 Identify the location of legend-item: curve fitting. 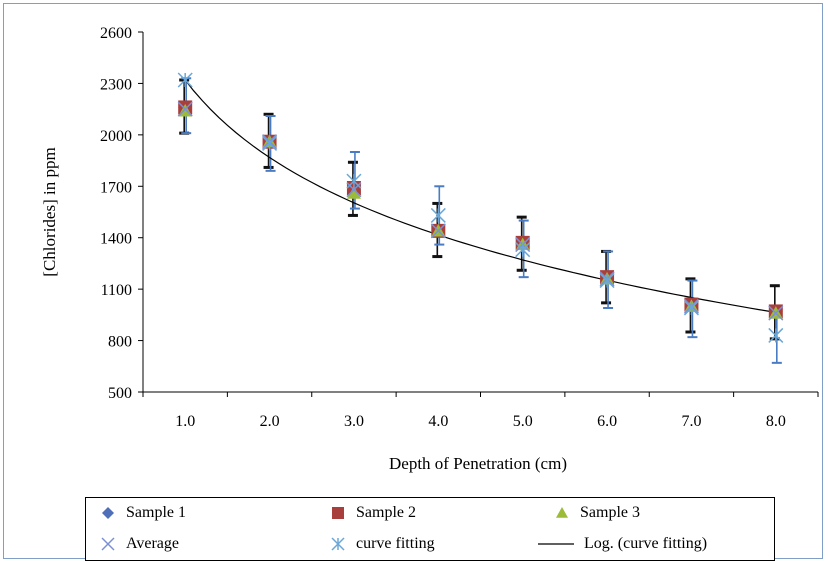
(381, 544).